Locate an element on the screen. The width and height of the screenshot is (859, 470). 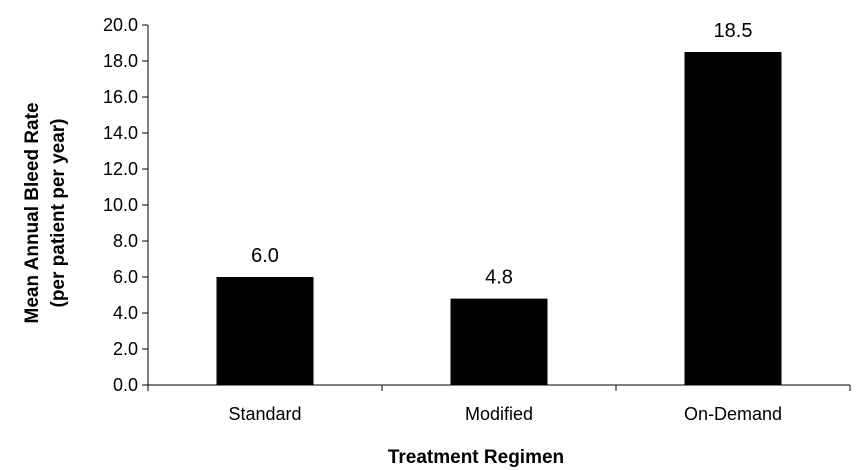
y-tick-label: 12.0 is located at coordinates (120, 169).